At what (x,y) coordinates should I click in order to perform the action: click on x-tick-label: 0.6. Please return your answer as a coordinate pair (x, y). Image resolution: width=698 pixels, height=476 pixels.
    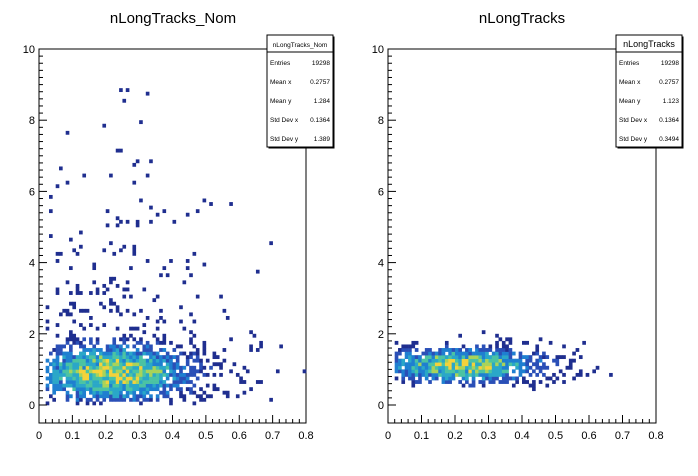
    Looking at the image, I should click on (239, 436).